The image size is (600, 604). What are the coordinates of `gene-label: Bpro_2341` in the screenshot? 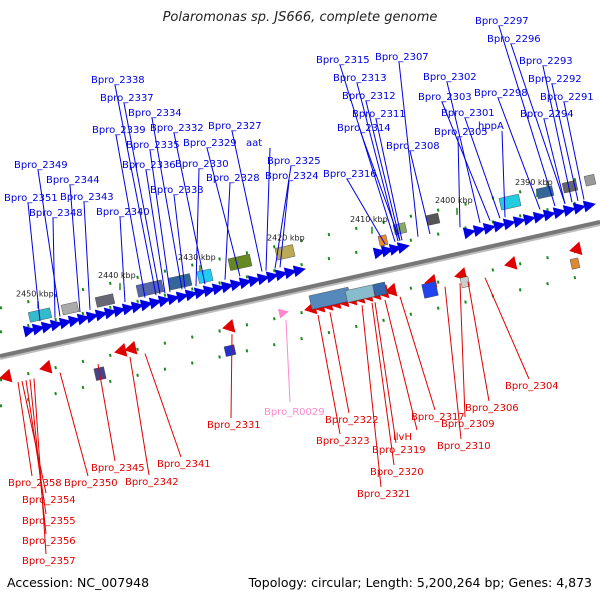 It's located at (184, 464).